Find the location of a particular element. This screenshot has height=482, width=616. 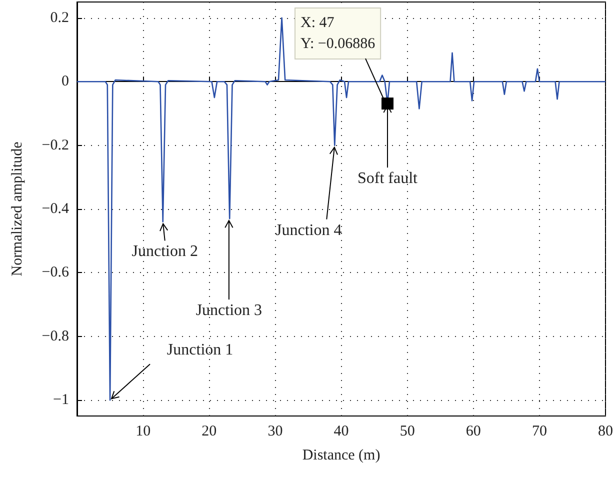

x-axis-title: Distance (m) is located at coordinates (341, 456).